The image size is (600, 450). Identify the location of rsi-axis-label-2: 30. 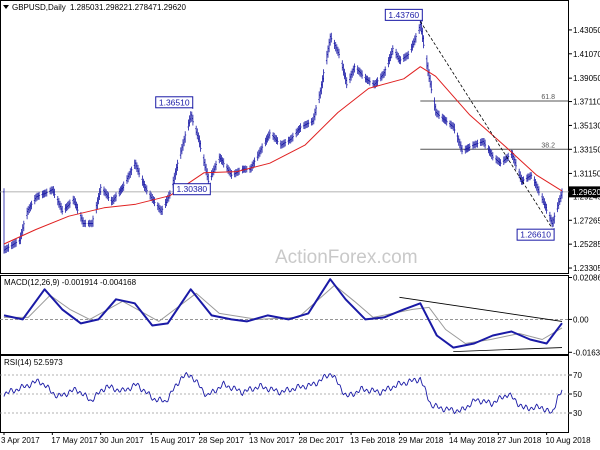
(577, 413).